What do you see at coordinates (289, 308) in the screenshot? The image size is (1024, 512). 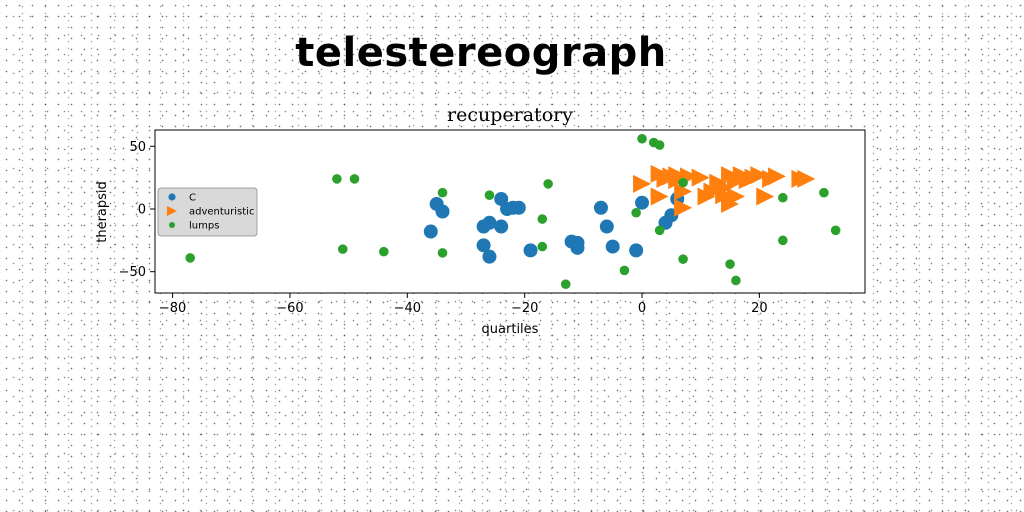 I see `x-tick-label: −60` at bounding box center [289, 308].